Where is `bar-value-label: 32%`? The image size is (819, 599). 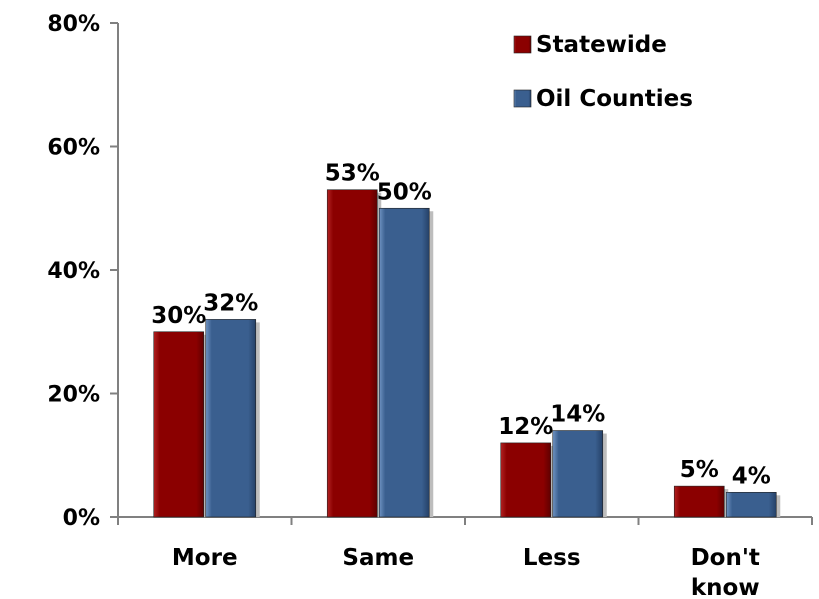
bar-value-label: 32% is located at coordinates (230, 303).